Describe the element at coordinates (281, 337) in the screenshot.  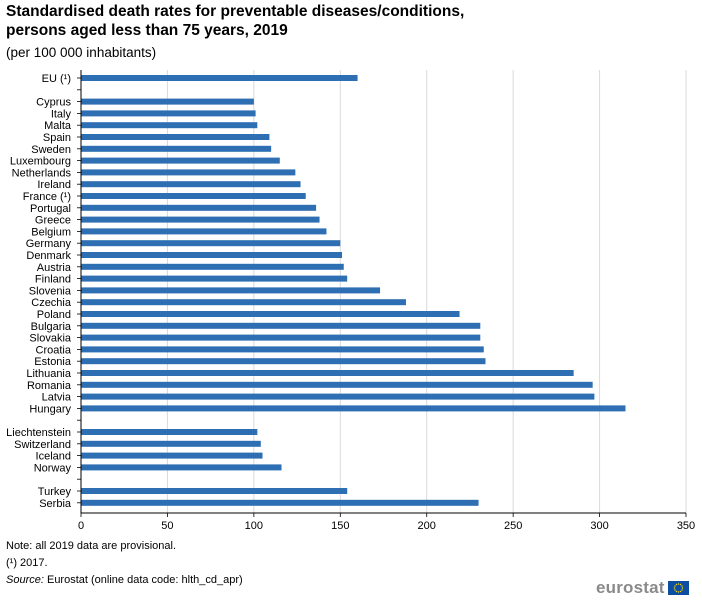
I see `bar-slovakia` at that location.